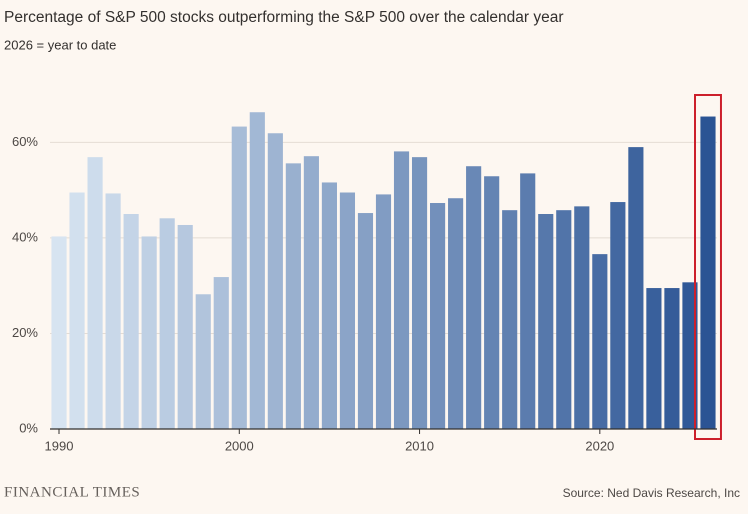 Image resolution: width=748 pixels, height=514 pixels. I want to click on source: Source: Ned Davis Research, Inc, so click(651, 493).